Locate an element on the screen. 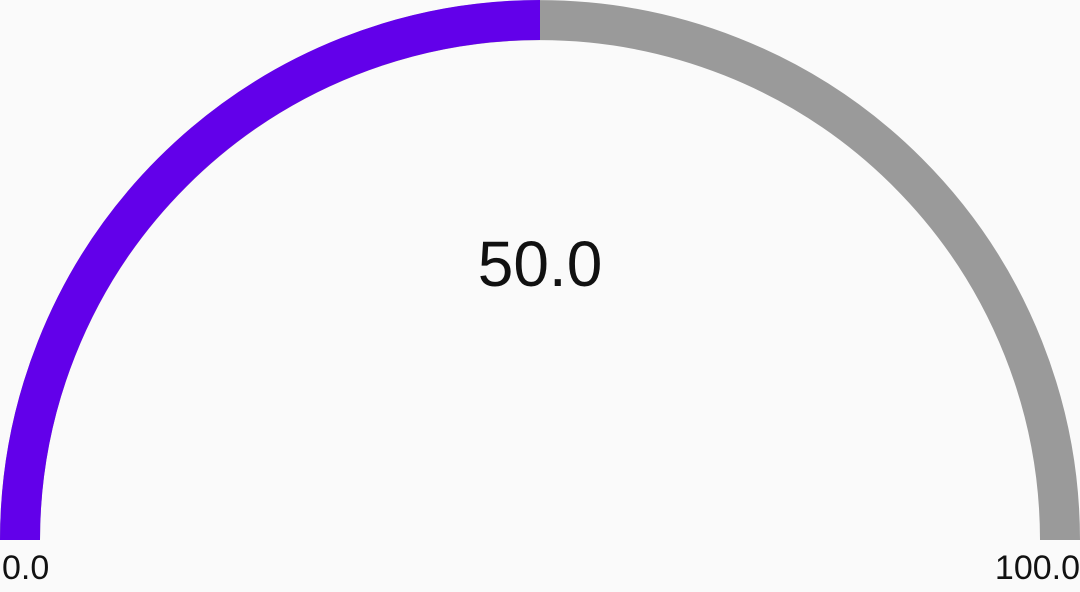 Image resolution: width=1080 pixels, height=592 pixels. gauge-min-label: 0.0 is located at coordinates (26, 568).